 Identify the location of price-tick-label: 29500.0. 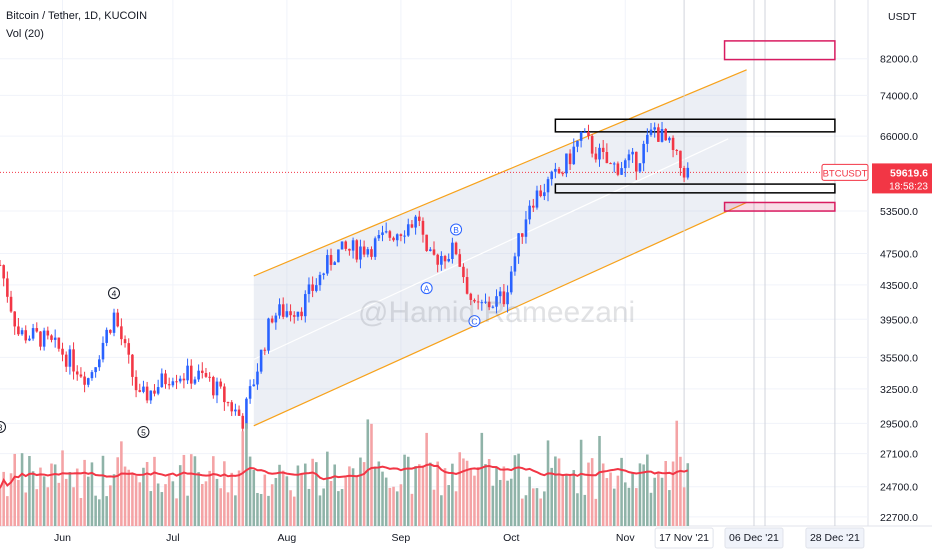
(899, 424).